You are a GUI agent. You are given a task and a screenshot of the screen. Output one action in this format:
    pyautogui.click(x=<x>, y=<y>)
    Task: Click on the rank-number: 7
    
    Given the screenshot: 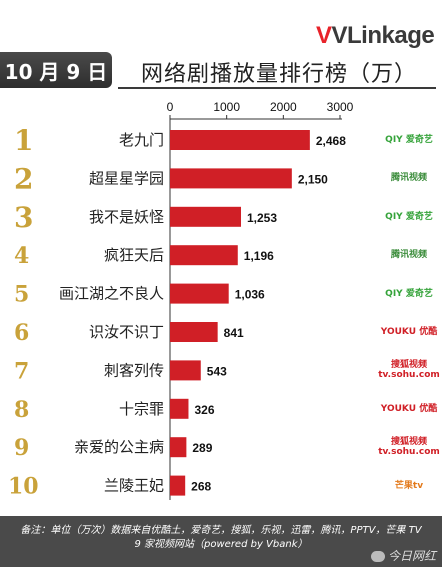 What is the action you would take?
    pyautogui.click(x=21, y=371)
    